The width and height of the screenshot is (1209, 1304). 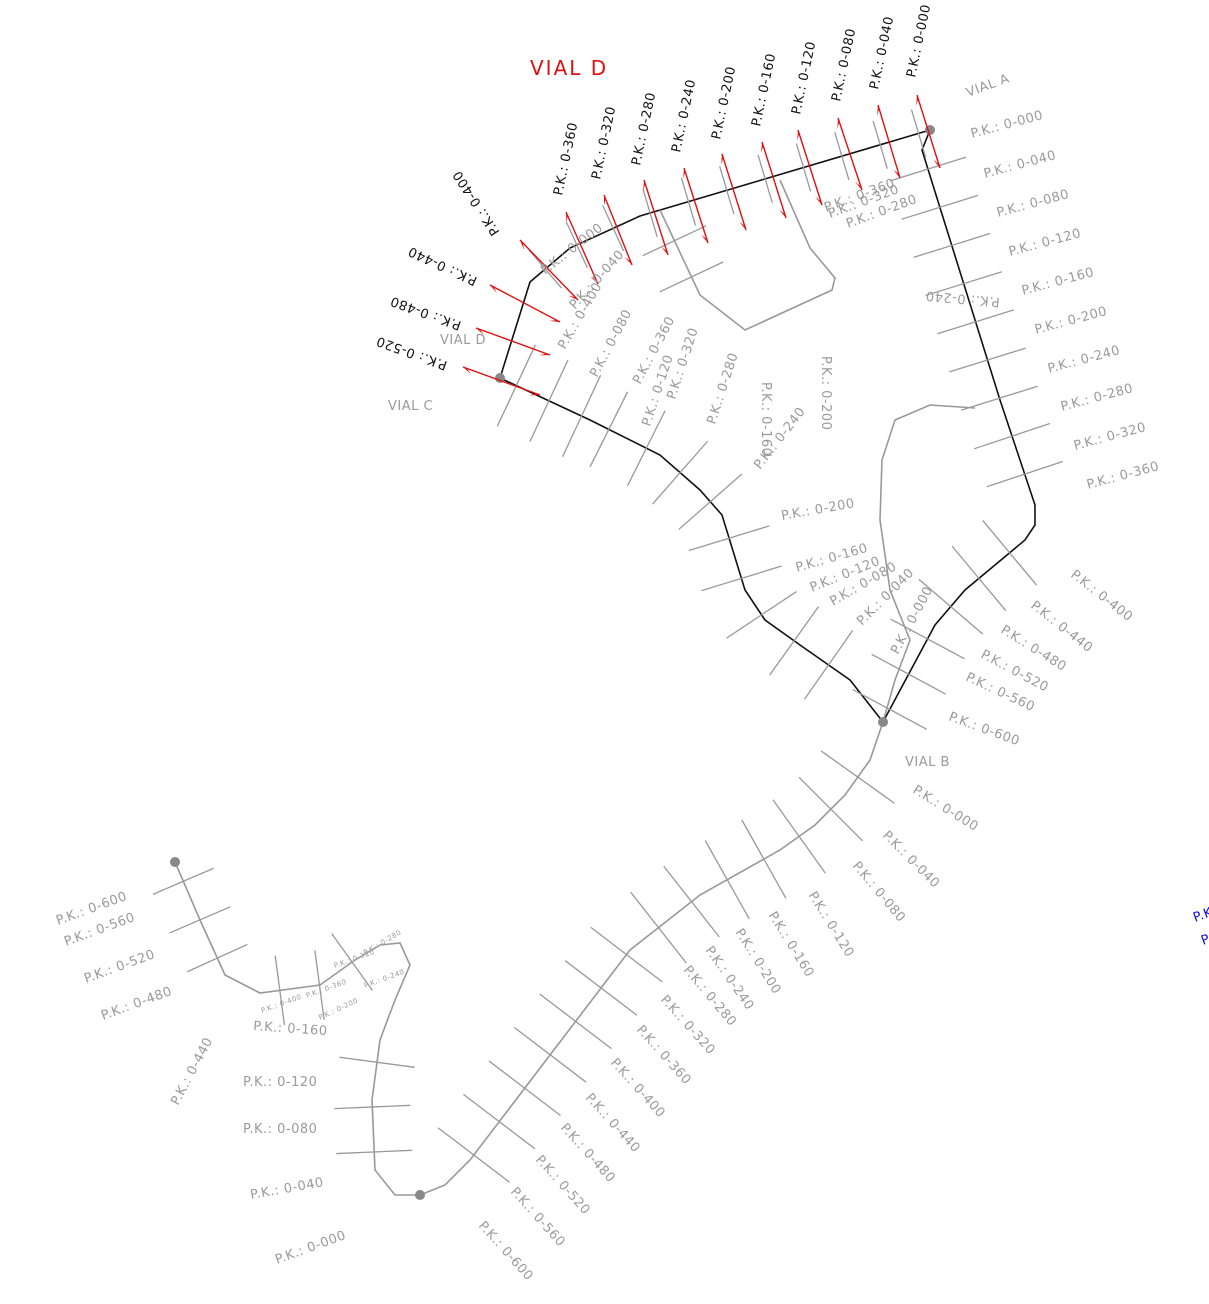 What do you see at coordinates (927, 762) in the screenshot?
I see `road-name: VIAL B` at bounding box center [927, 762].